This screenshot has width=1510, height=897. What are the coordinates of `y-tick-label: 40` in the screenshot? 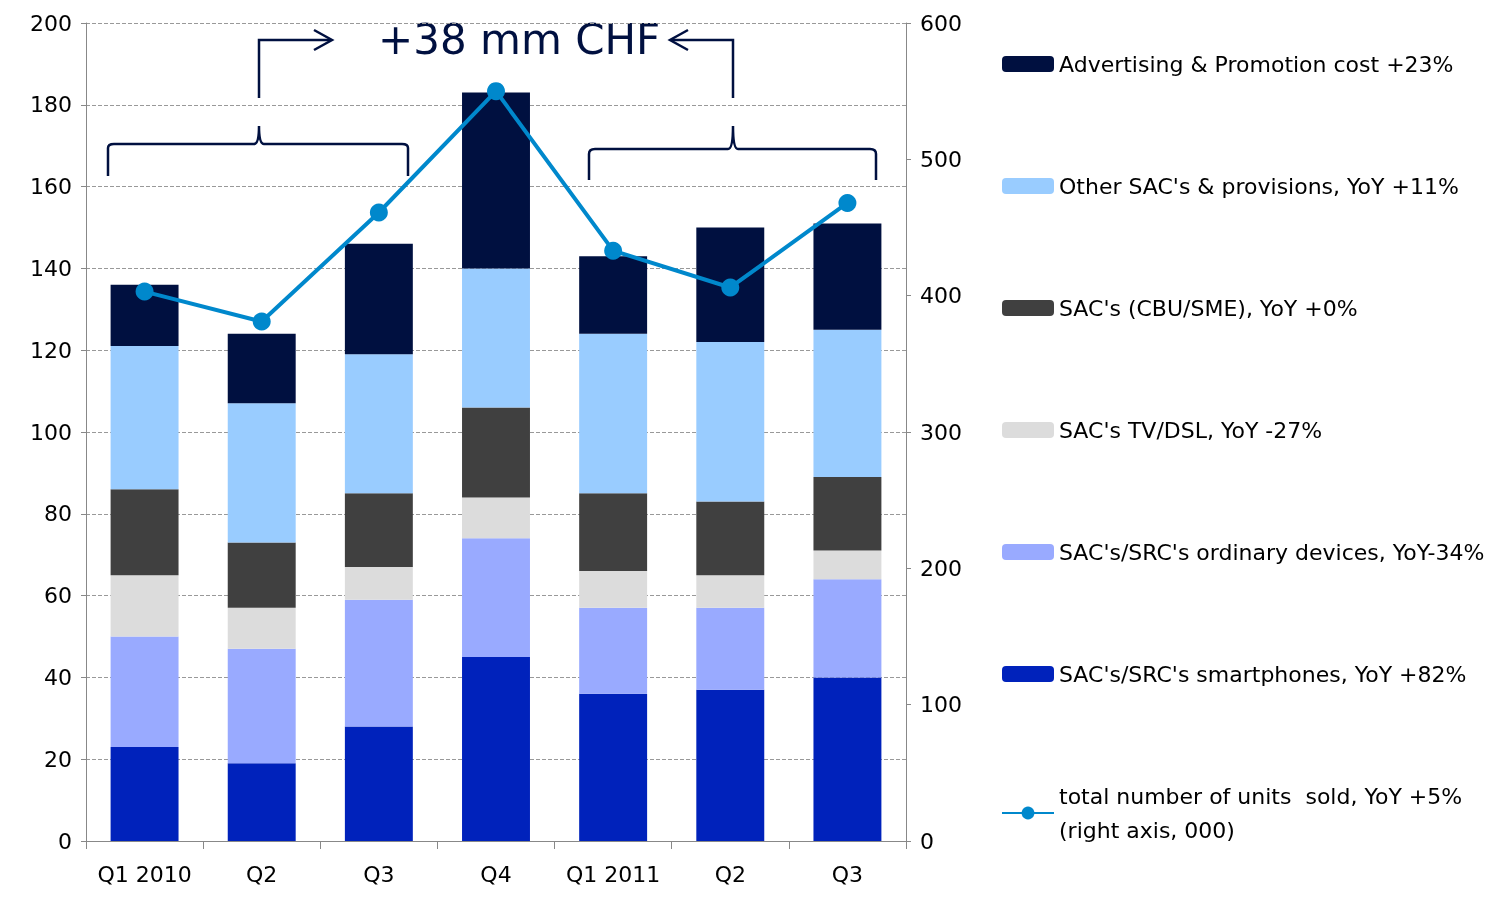 It's located at (58, 677).